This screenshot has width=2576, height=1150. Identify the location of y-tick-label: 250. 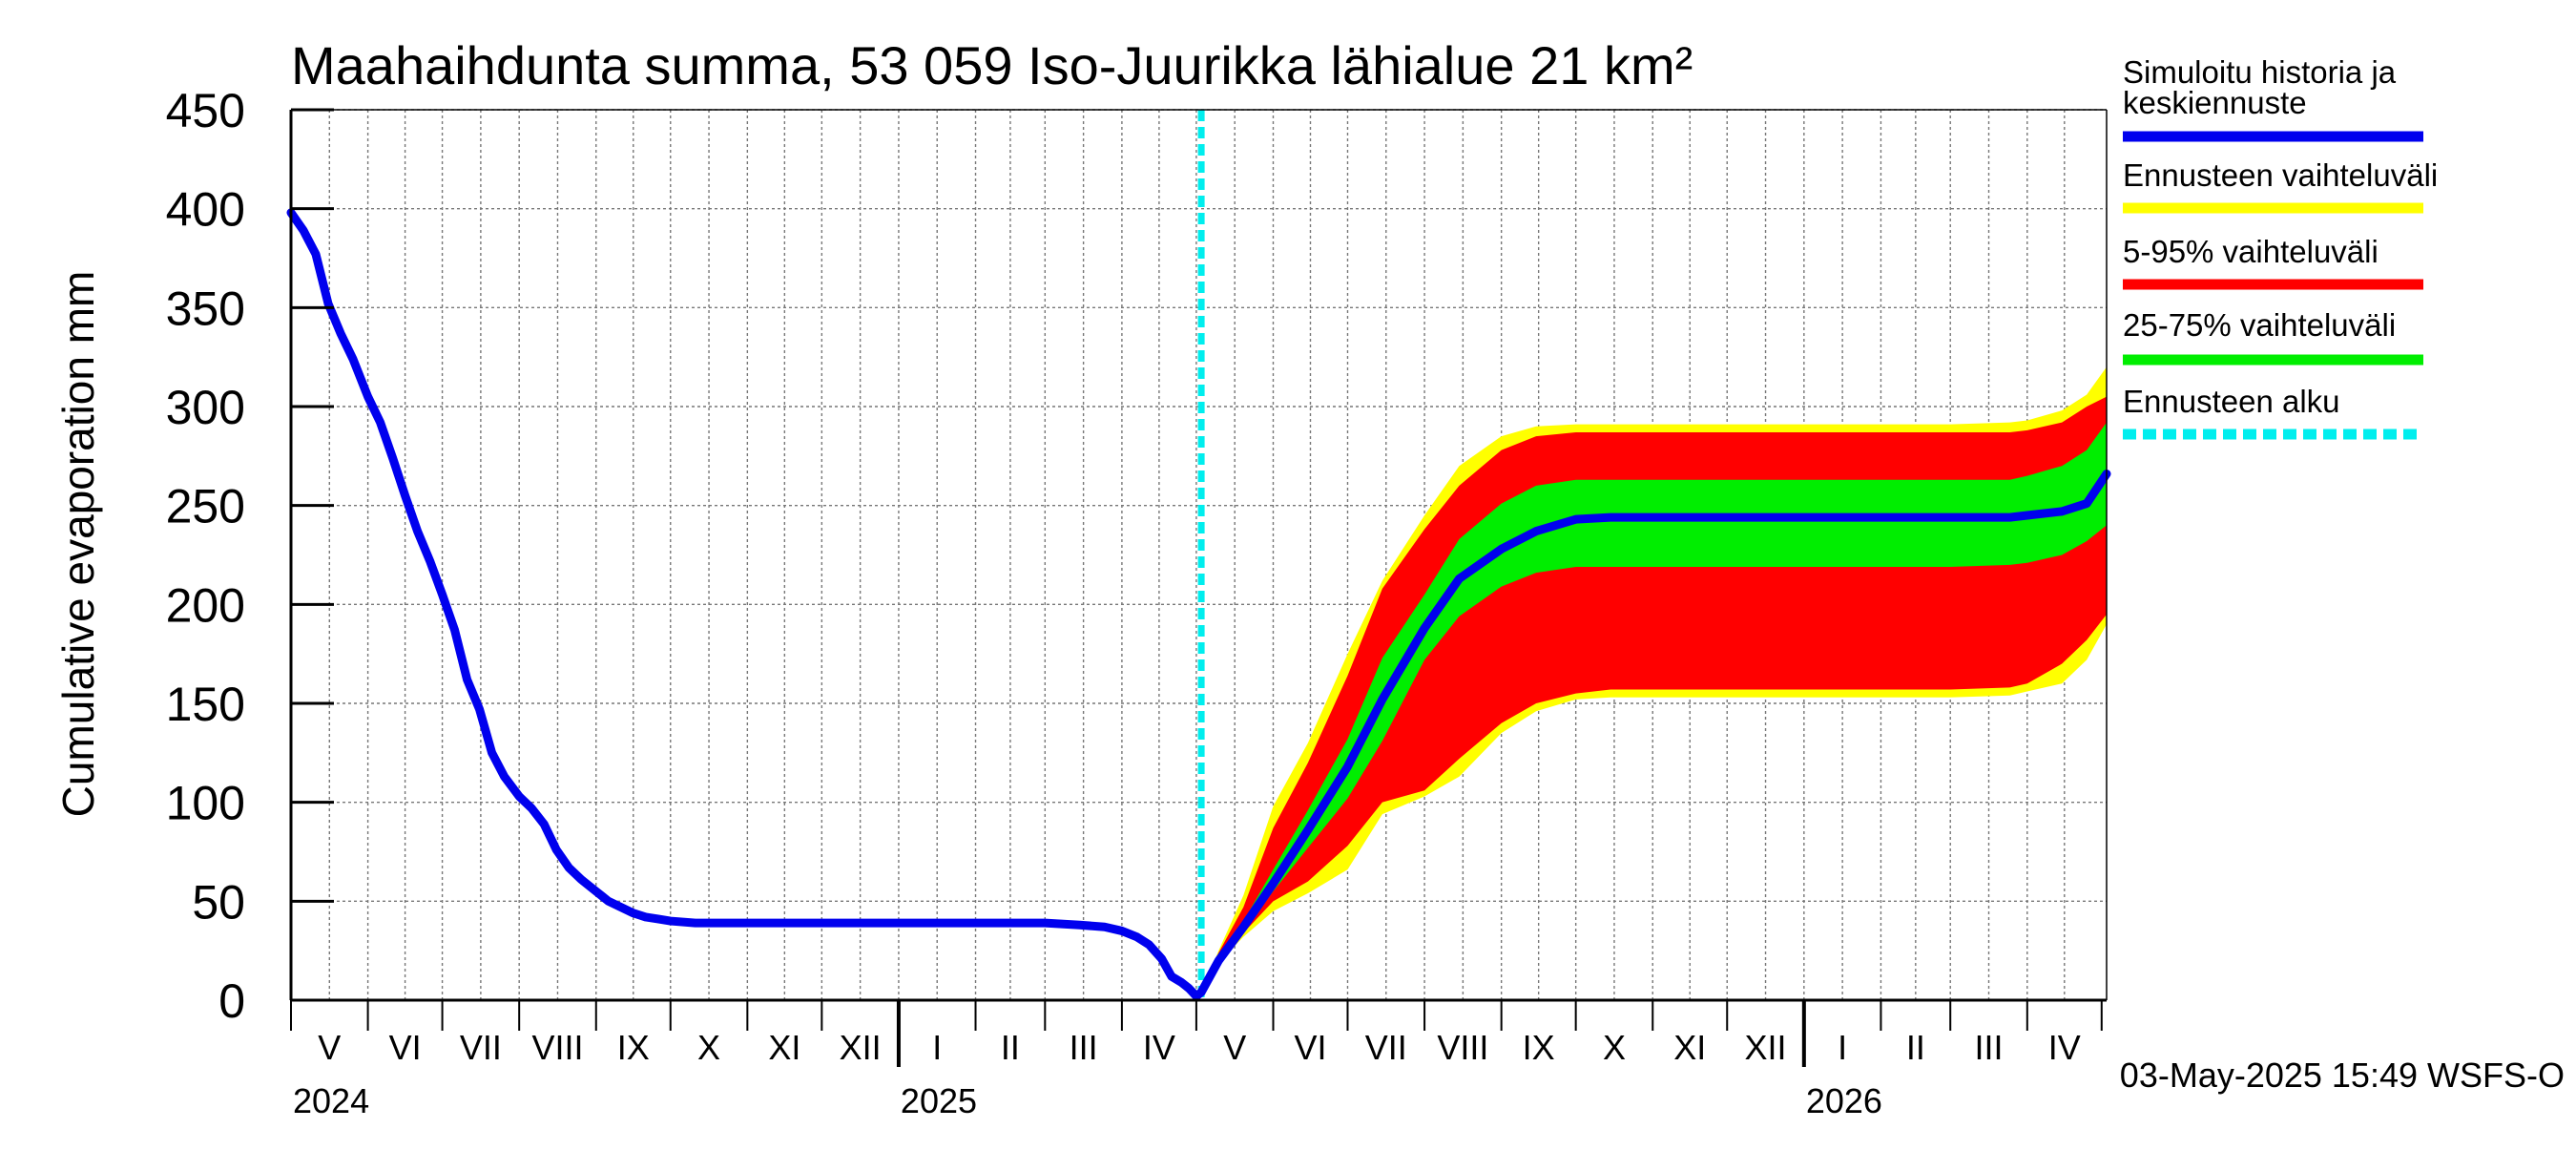
(205, 506).